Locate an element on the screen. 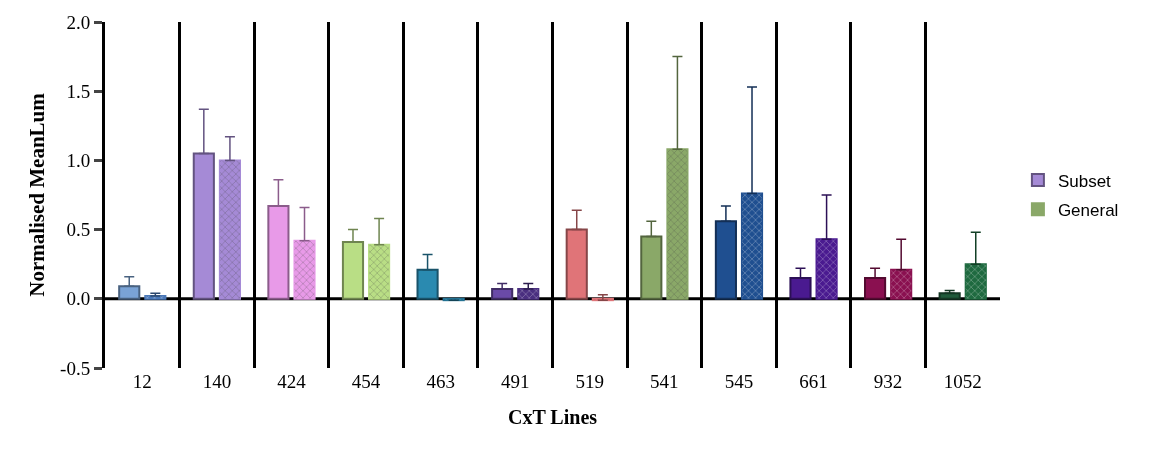 This screenshot has height=456, width=1175. x-tick-label: 463 is located at coordinates (440, 381).